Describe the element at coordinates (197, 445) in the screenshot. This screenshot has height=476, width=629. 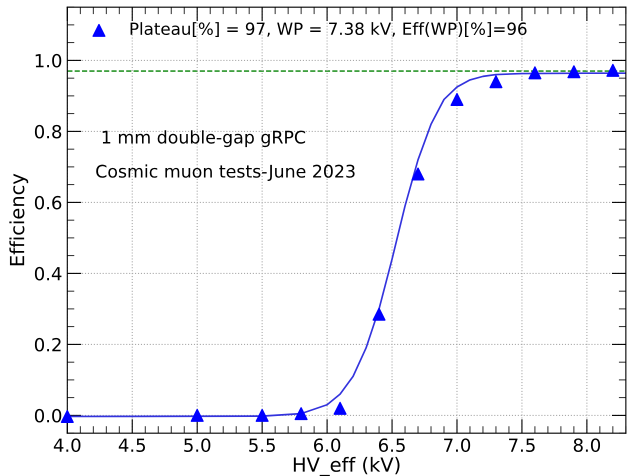
I see `x-tick-label: 5.0` at that location.